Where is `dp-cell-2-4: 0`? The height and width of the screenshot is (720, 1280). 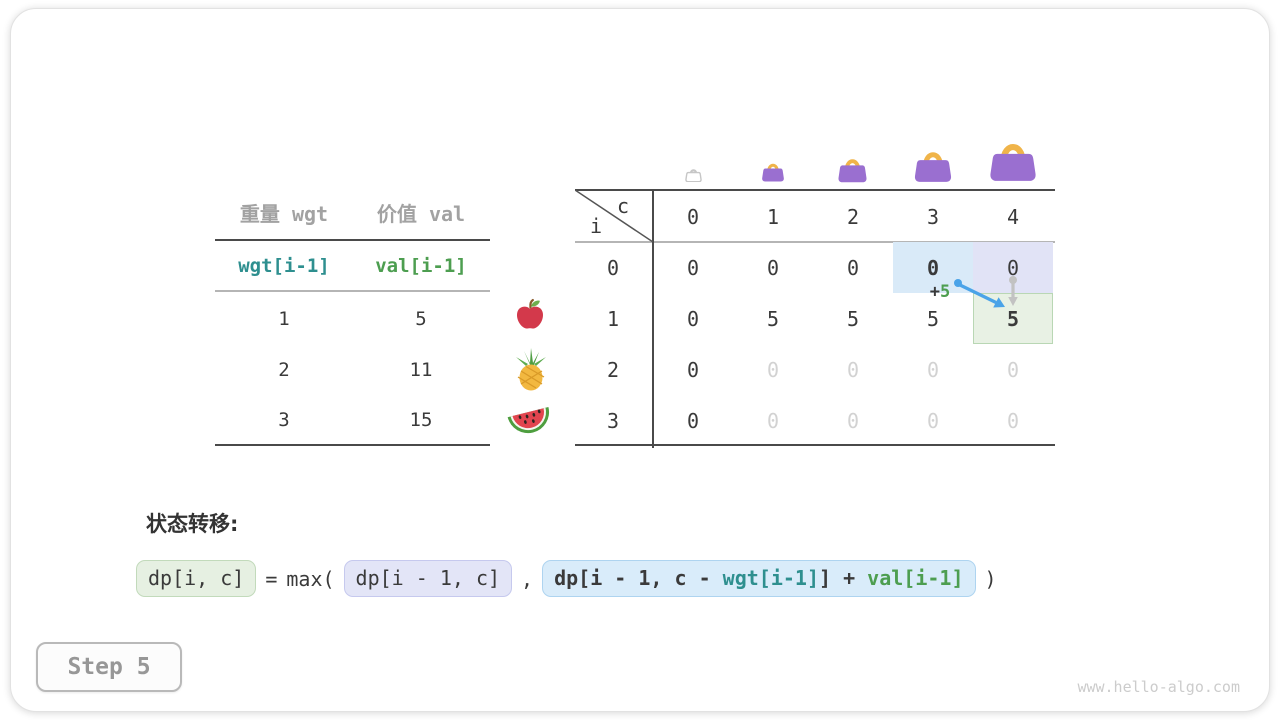 dp-cell-2-4: 0 is located at coordinates (1013, 369).